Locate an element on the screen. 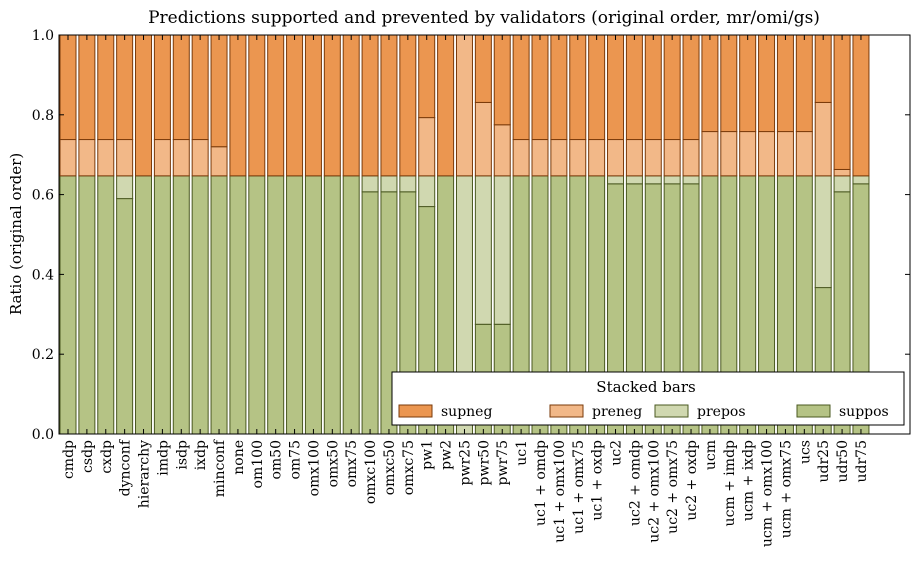 This screenshot has height=562, width=921. x-tick-label: pwr25 is located at coordinates (465, 462).